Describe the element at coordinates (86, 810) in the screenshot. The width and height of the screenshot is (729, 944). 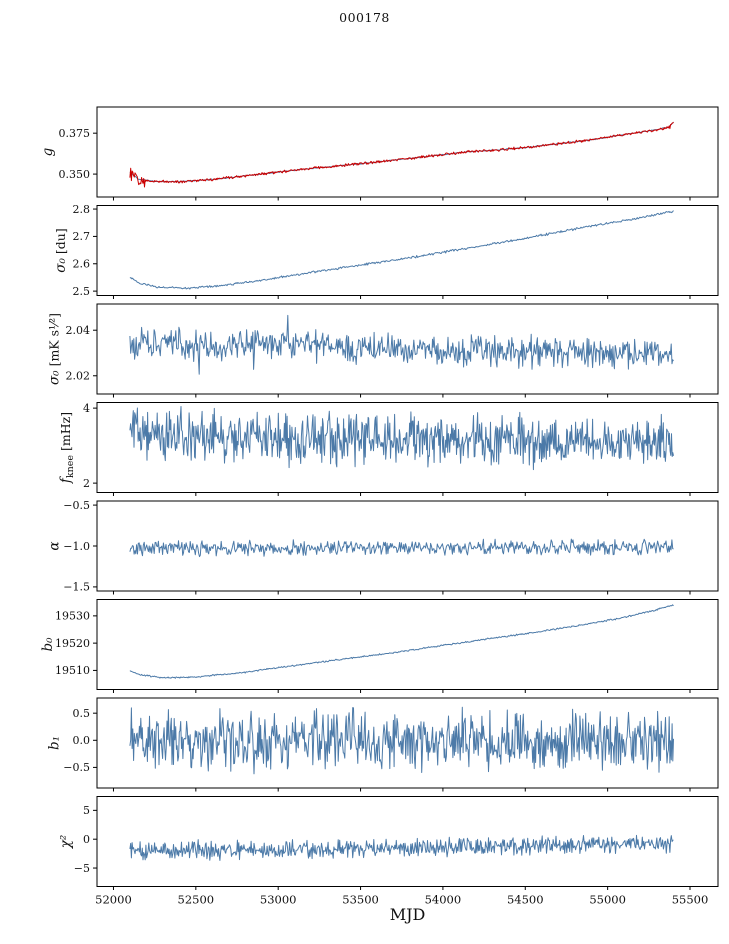
I see `y-tick-label: 5` at that location.